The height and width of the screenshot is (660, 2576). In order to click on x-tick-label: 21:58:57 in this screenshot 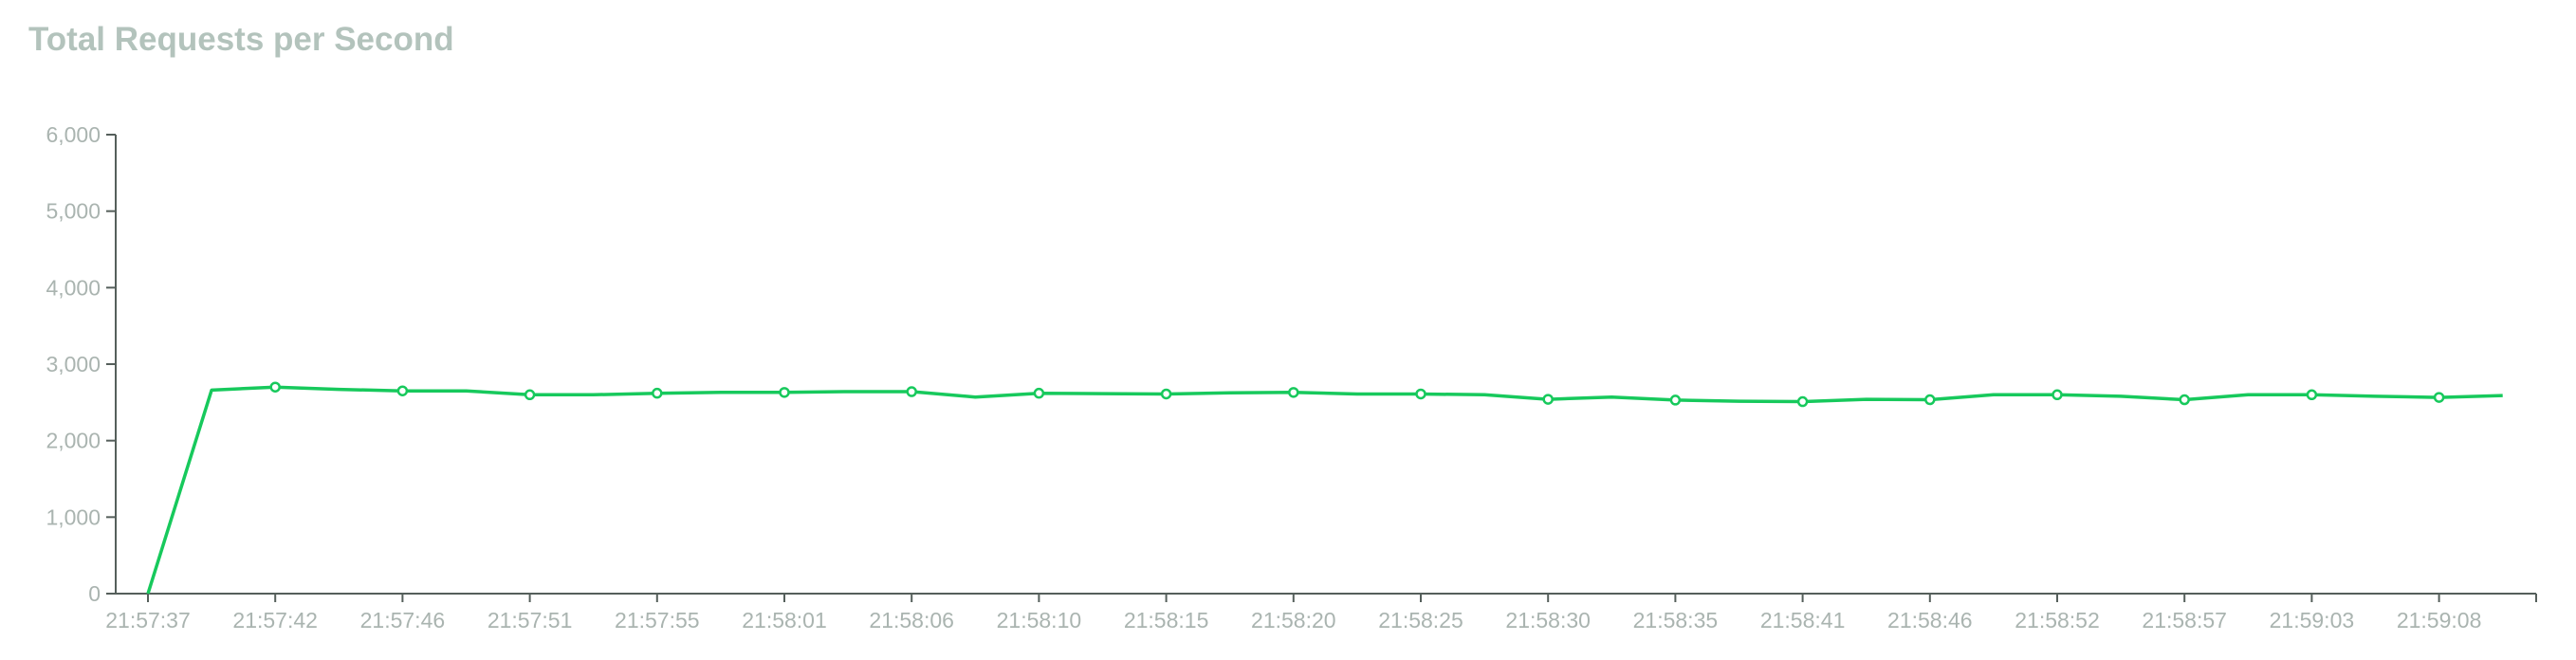, I will do `click(2184, 620)`.